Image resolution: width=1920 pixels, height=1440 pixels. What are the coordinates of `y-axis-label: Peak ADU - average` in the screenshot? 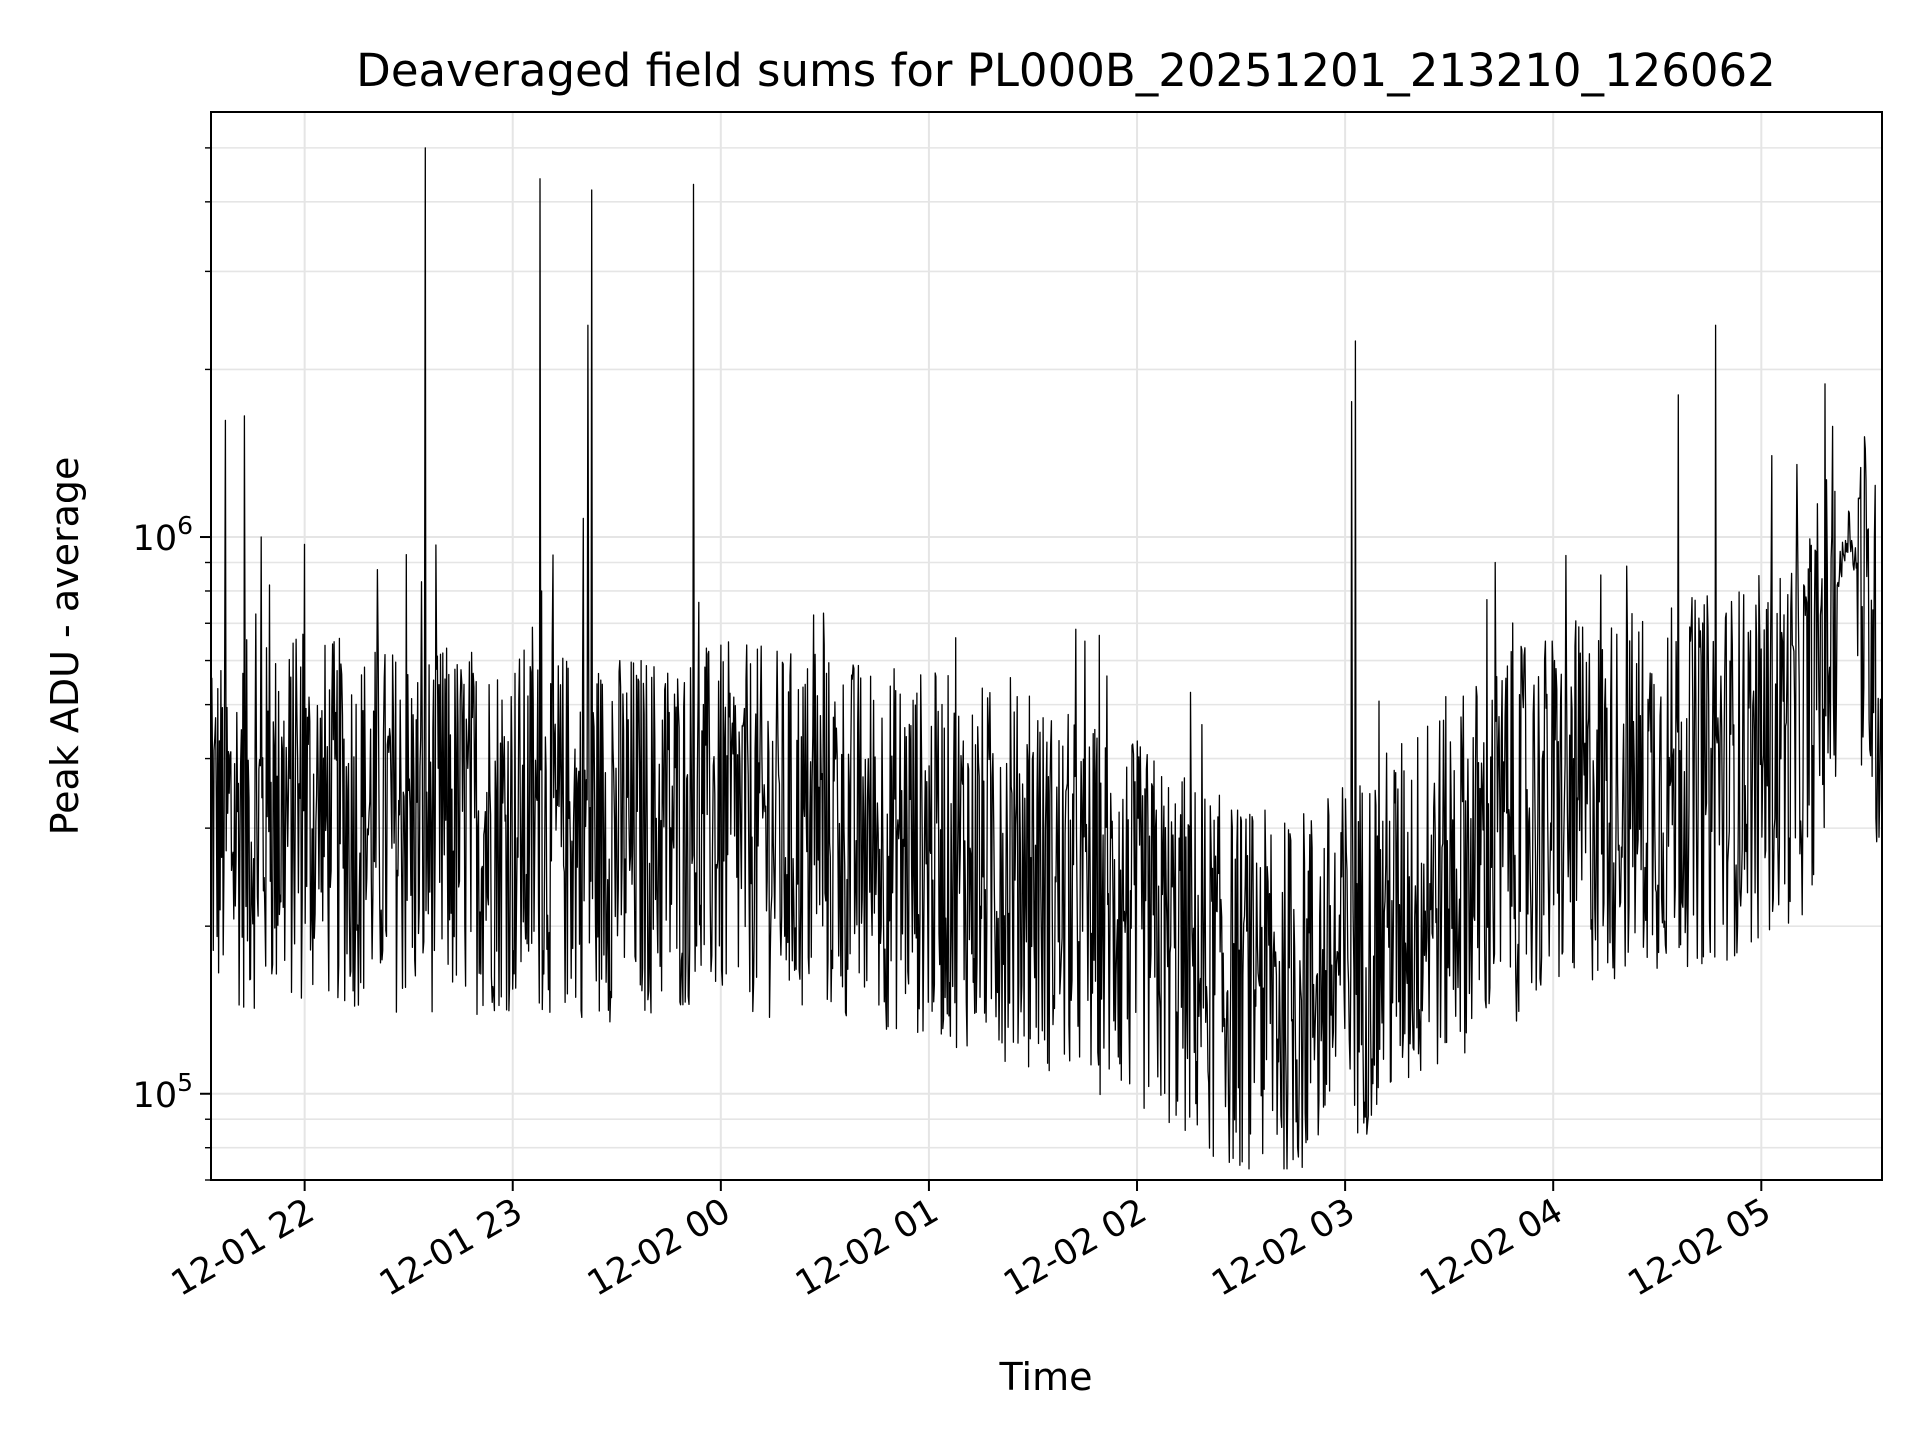 It's located at (65, 646).